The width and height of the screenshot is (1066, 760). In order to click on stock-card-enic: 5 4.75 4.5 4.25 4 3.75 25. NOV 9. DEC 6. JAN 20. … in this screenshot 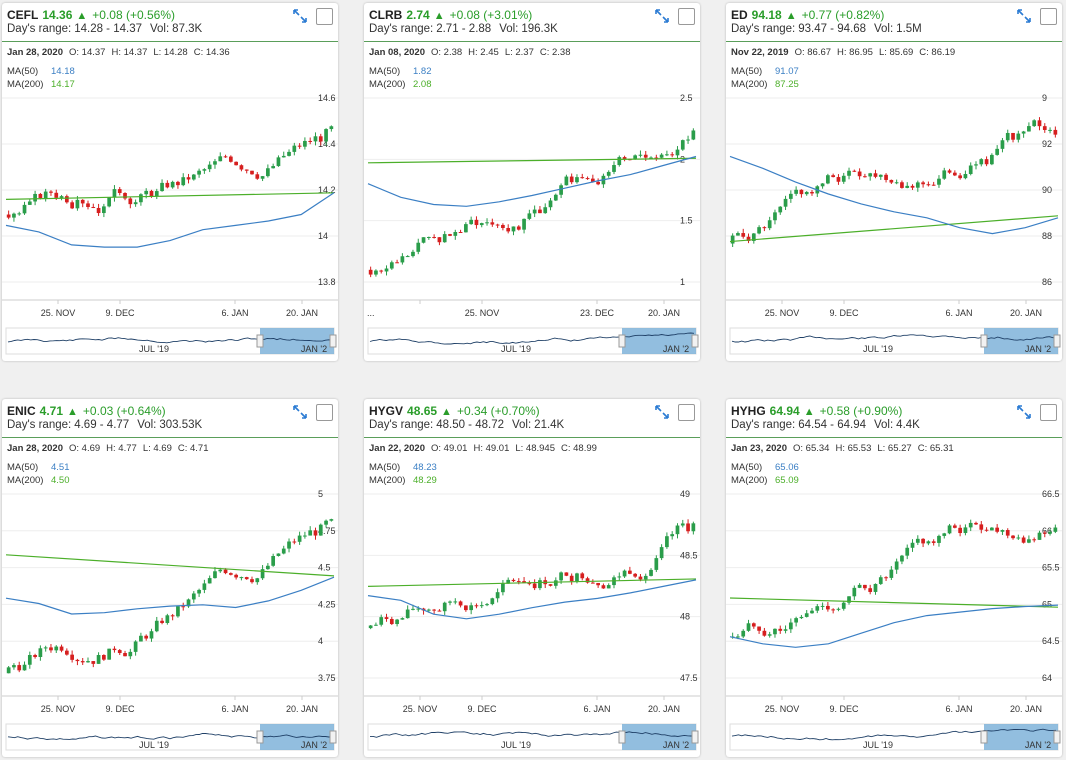, I will do `click(170, 578)`.